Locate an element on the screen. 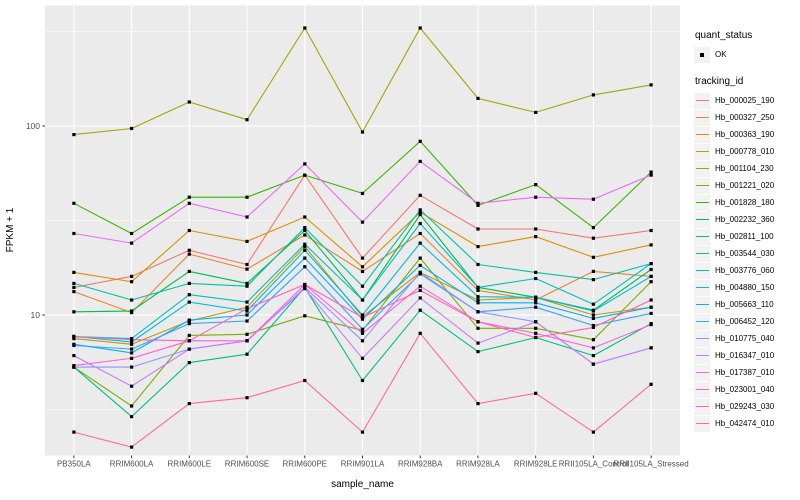  legend-entry-Hb_010775_040: Hb_010775_040 is located at coordinates (747, 338).